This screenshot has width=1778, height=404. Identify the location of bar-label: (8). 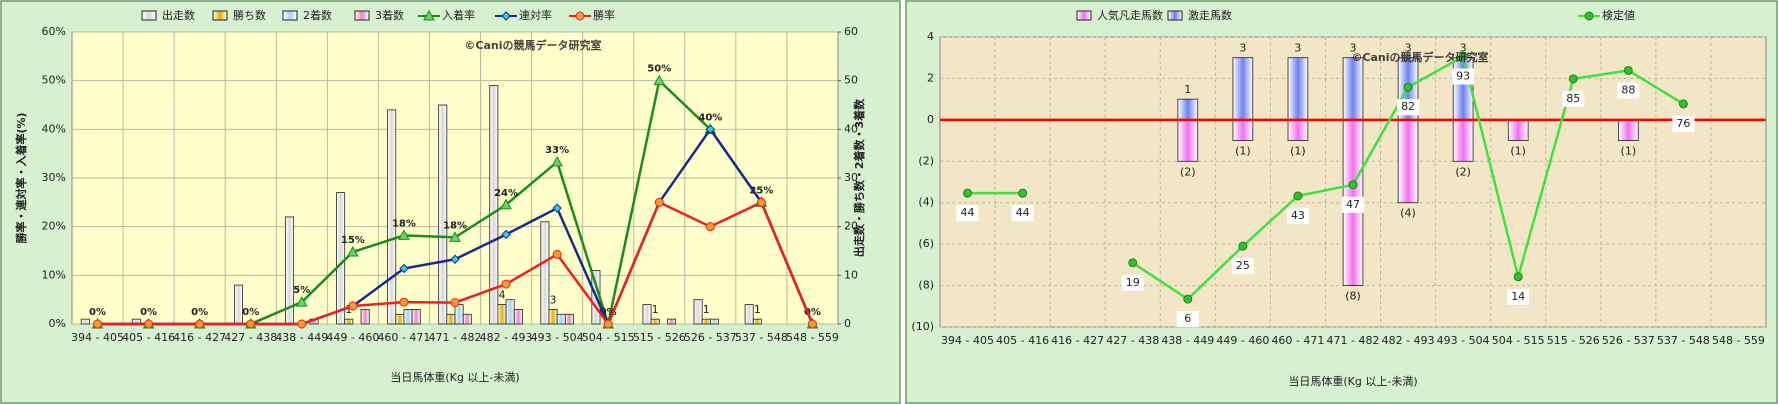
(1353, 296).